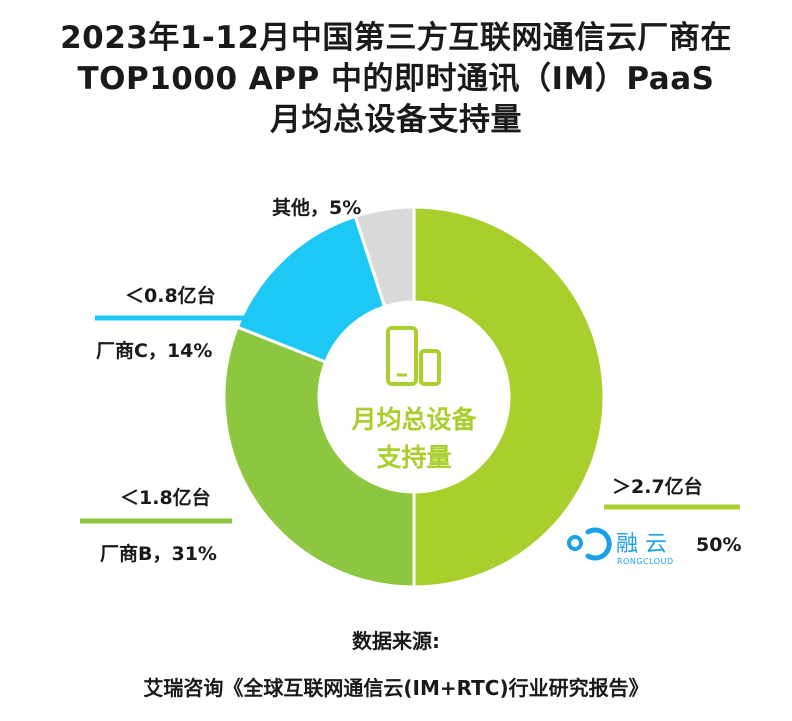  Describe the element at coordinates (413, 419) in the screenshot. I see `center-label-line-1: 月均总设备` at that location.